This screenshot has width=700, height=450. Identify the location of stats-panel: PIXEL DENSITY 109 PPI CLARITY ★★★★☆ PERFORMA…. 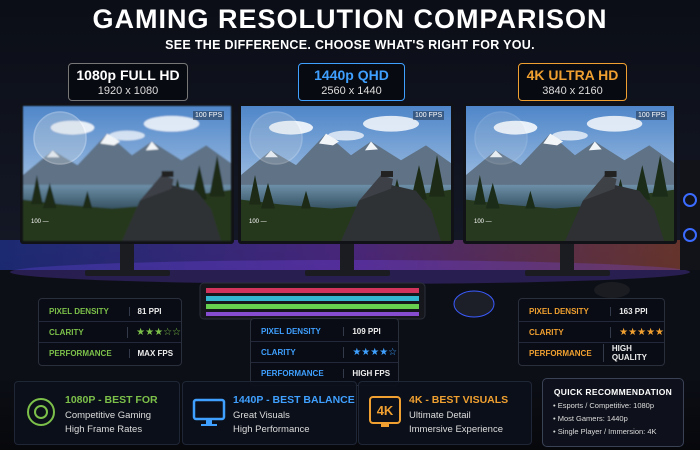
(324, 352).